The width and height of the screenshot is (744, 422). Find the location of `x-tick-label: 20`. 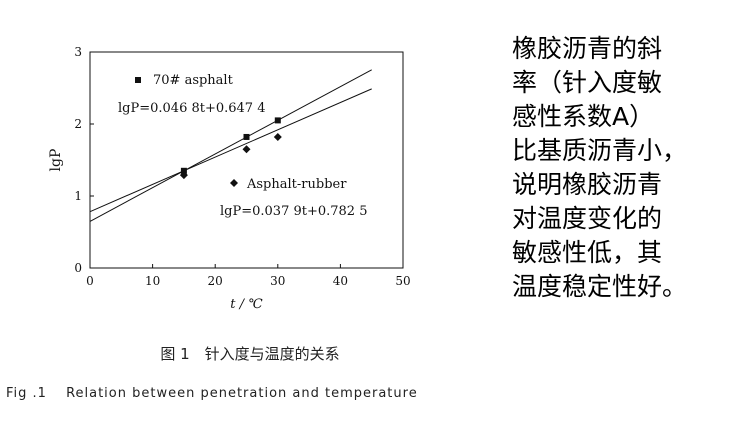

x-tick-label: 20 is located at coordinates (215, 281).